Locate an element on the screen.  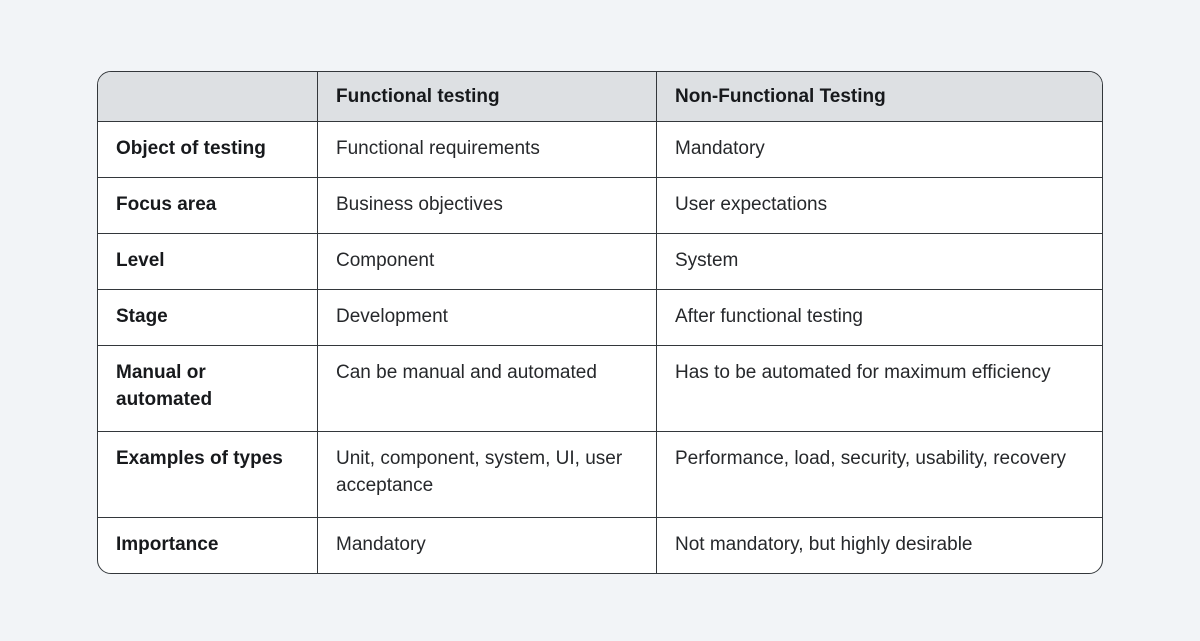
row-label: Stage is located at coordinates (207, 317).